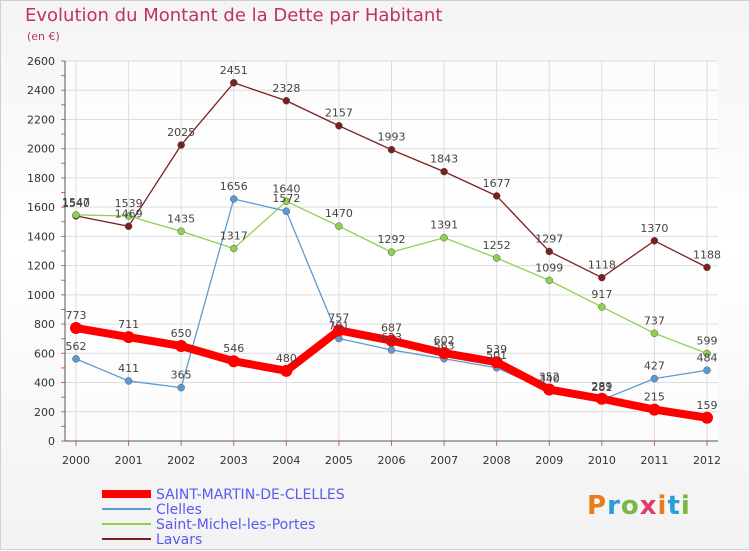 This screenshot has width=750, height=551. Describe the element at coordinates (496, 349) in the screenshot. I see `data-label: 539` at that location.